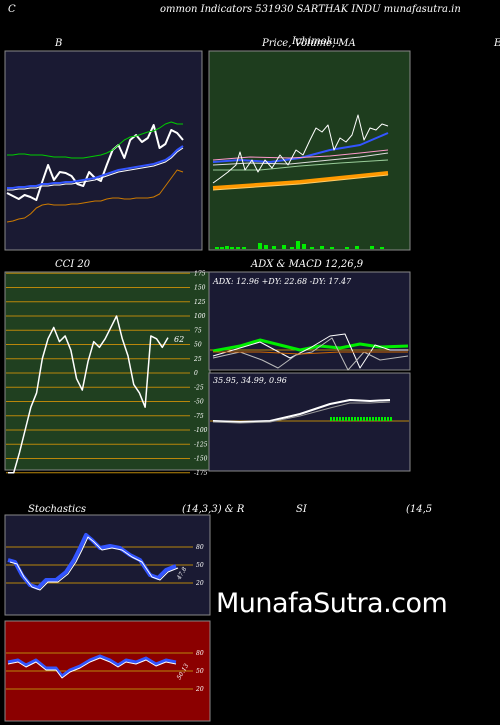  I want to click on rsi-title-left: SI, so click(301, 509).